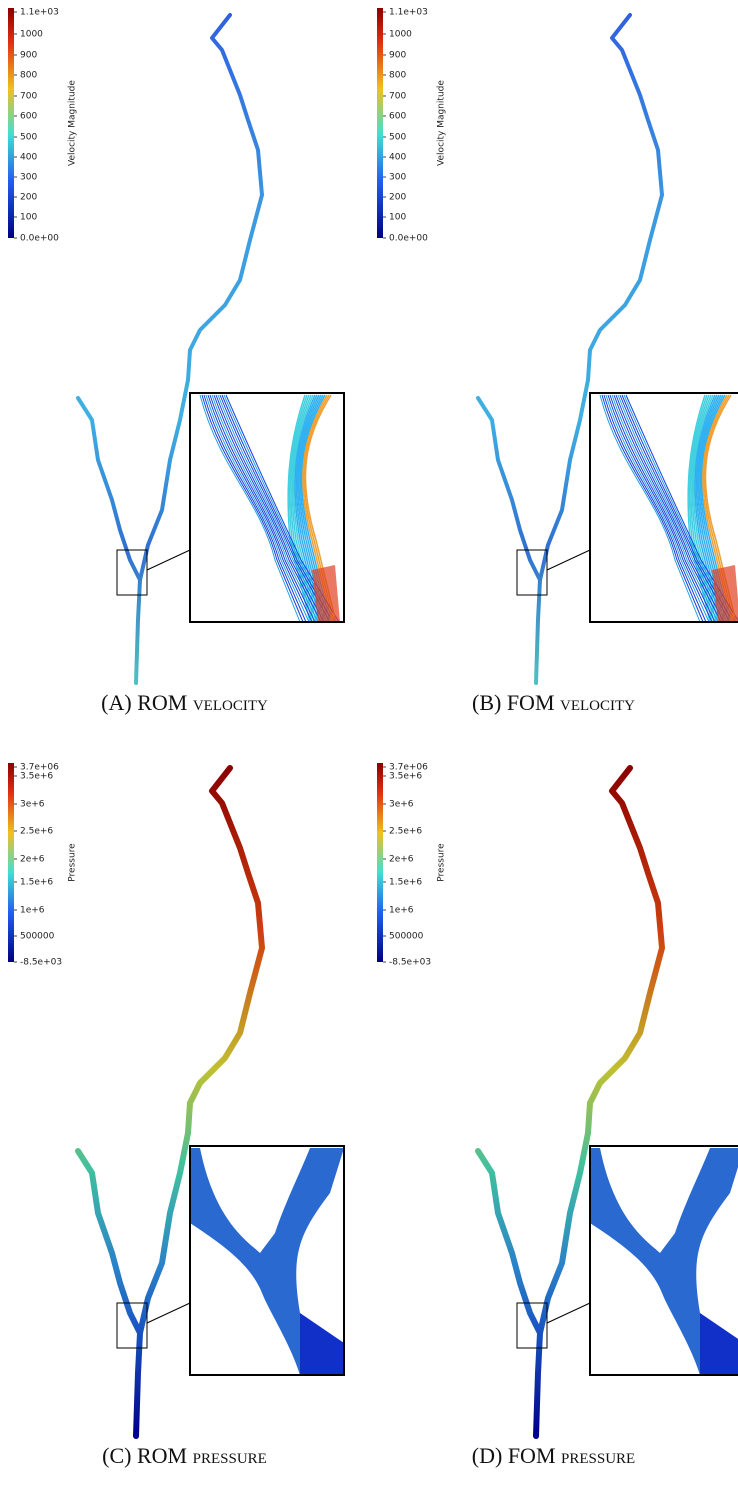 The height and width of the screenshot is (1504, 738). Describe the element at coordinates (405, 832) in the screenshot. I see `colorbar-tick-label: 2.5e+6` at that location.